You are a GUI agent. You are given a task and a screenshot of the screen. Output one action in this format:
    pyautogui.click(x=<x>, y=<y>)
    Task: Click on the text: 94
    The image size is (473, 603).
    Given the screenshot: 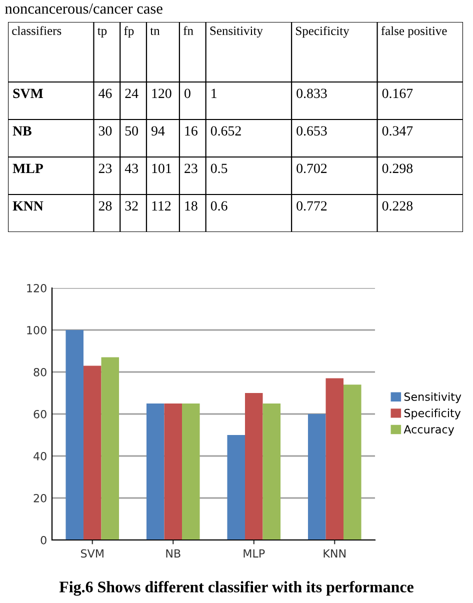 What is the action you would take?
    pyautogui.click(x=158, y=131)
    